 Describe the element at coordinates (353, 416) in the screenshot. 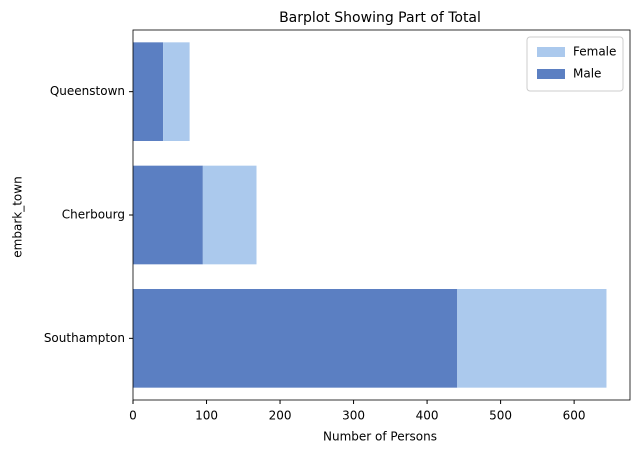

I see `x-tick-label: 300` at that location.